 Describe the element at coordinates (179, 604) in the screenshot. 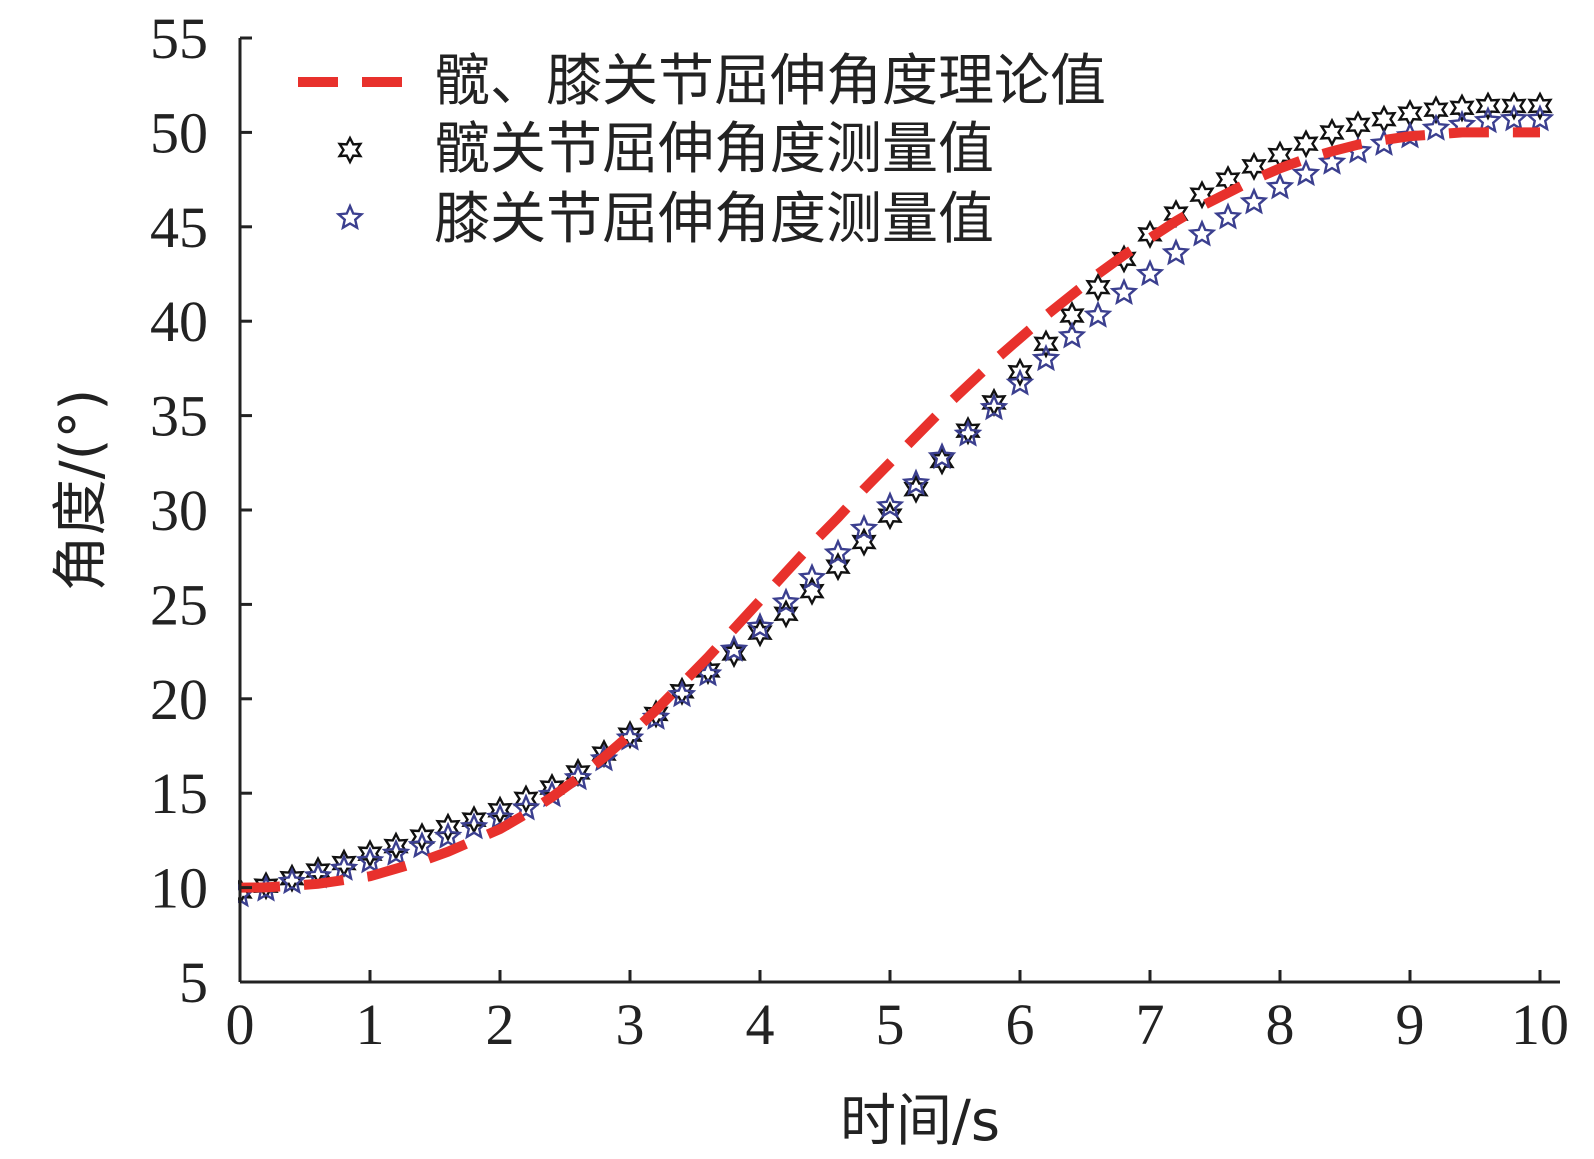

I see `y-tick-label: 25` at that location.